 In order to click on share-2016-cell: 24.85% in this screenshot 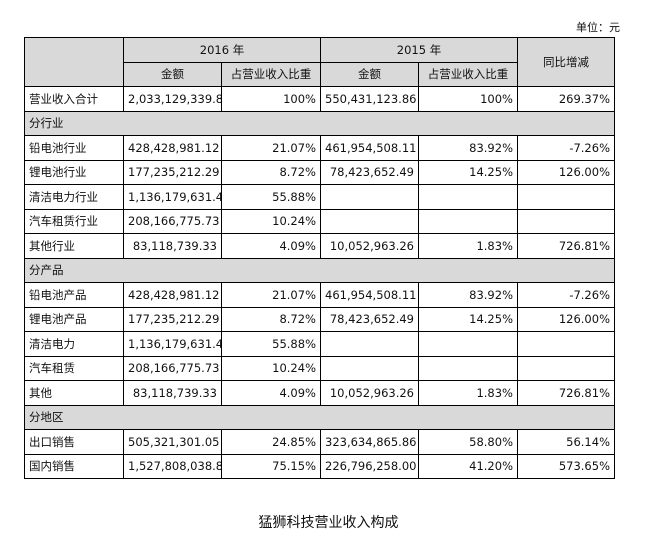, I will do `click(271, 442)`.